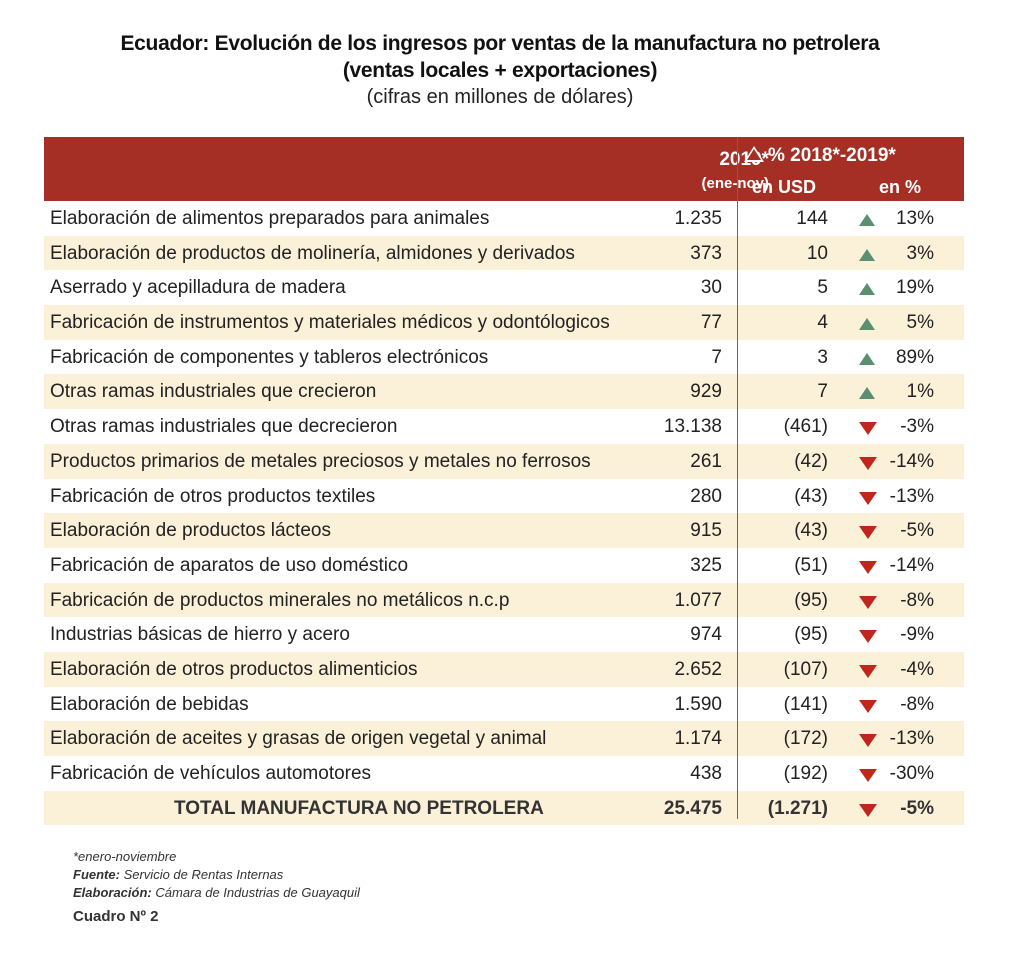 Image resolution: width=1024 pixels, height=965 pixels. Describe the element at coordinates (692, 427) in the screenshot. I see `row-value-2019: 13.138` at that location.